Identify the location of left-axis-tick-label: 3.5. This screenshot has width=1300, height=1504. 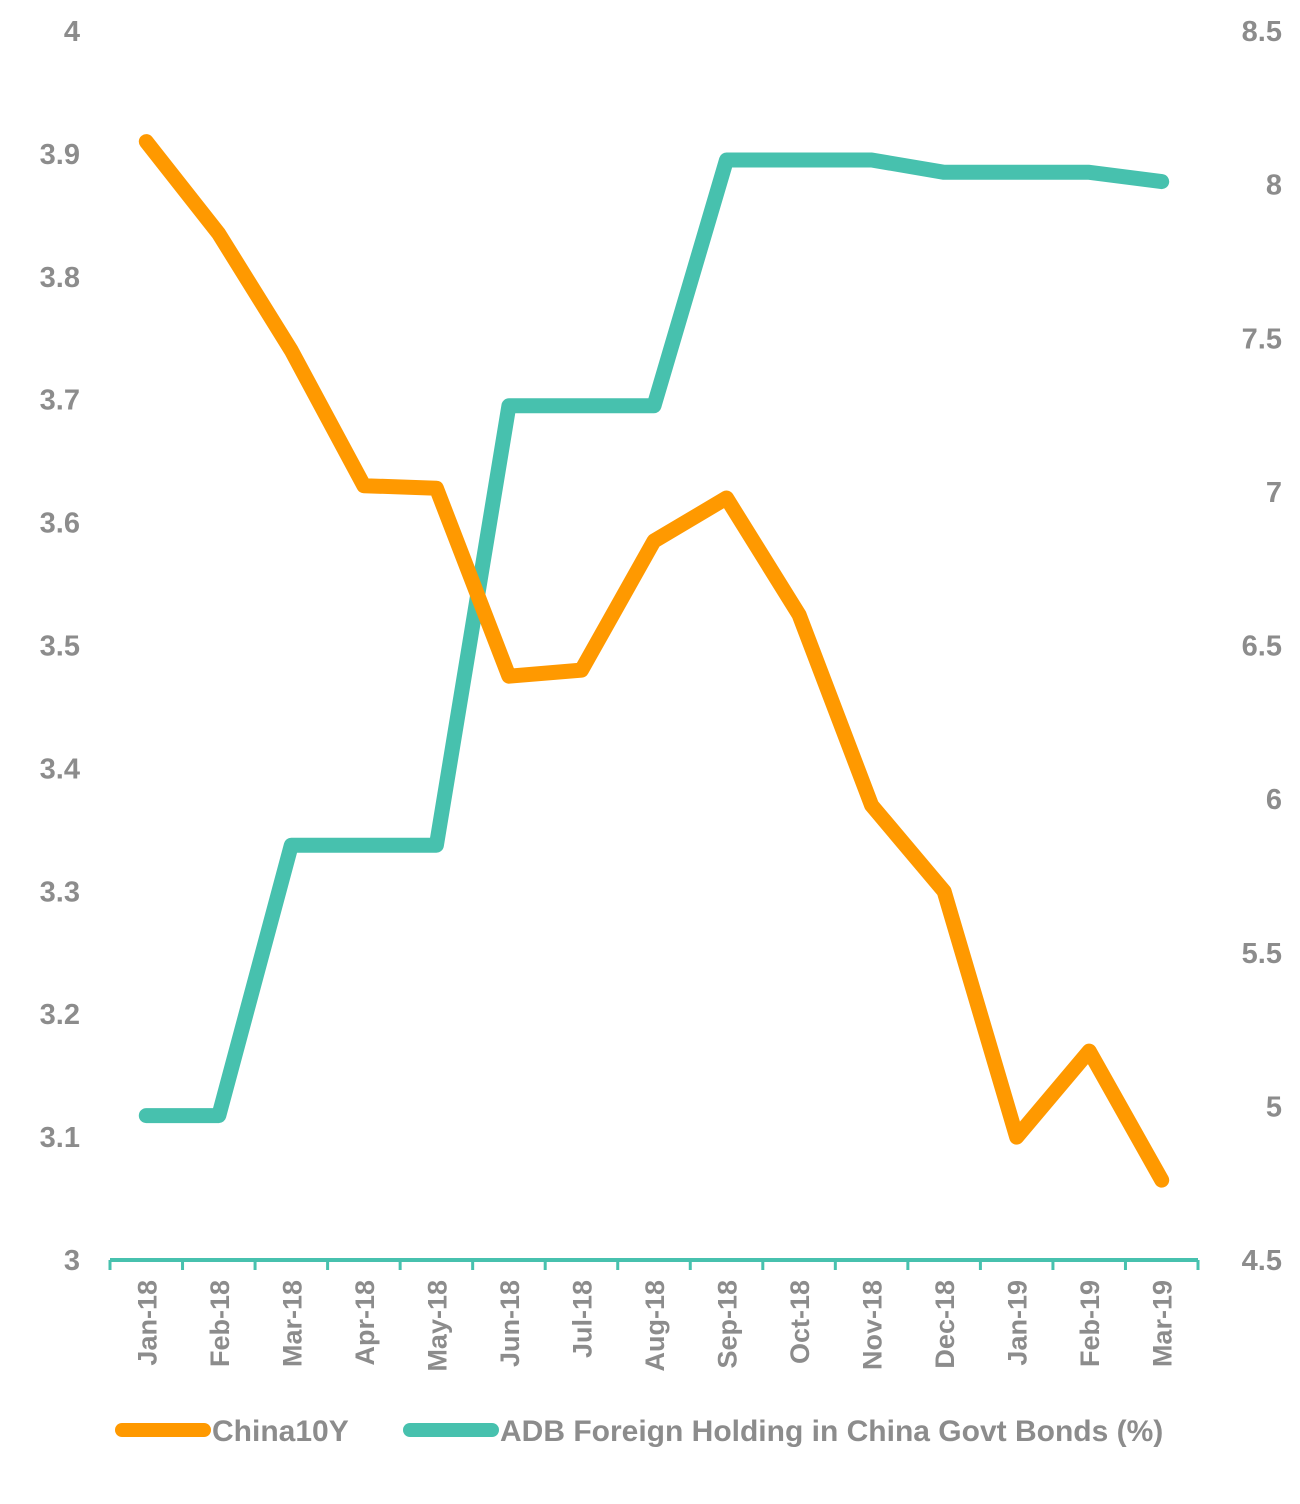
(60, 647).